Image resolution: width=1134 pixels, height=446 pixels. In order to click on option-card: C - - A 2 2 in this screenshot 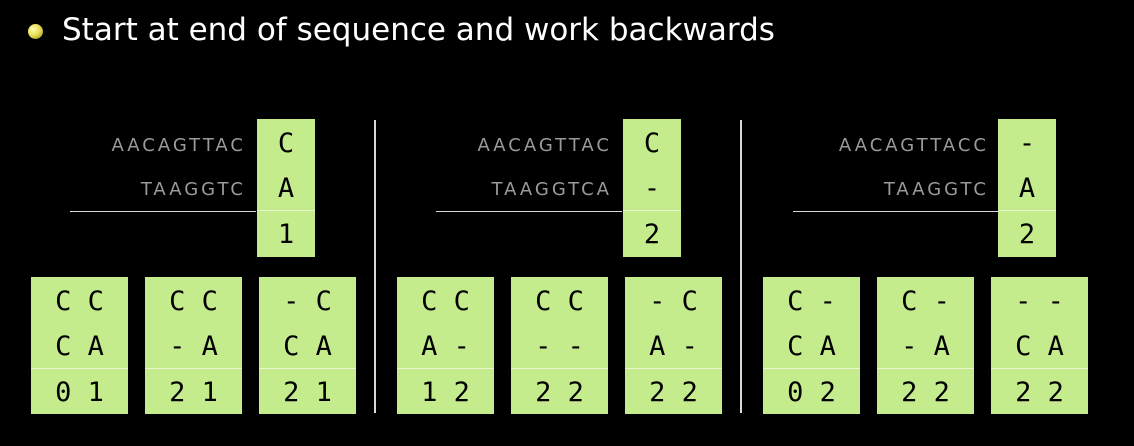, I will do `click(925, 345)`.